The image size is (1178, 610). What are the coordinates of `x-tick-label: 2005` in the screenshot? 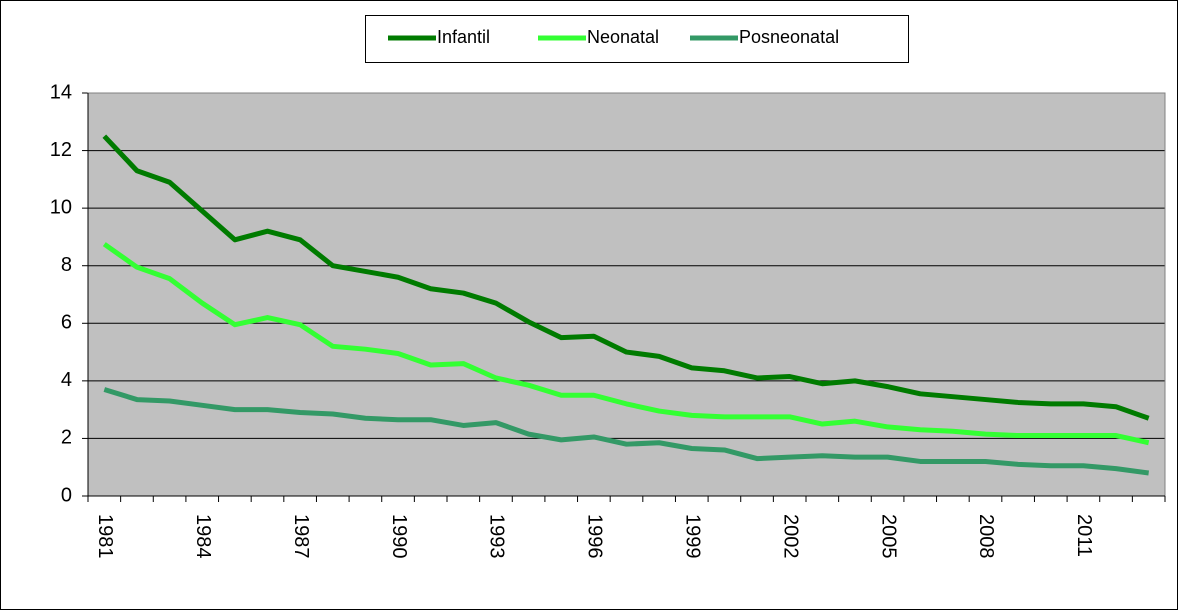 It's located at (888, 536).